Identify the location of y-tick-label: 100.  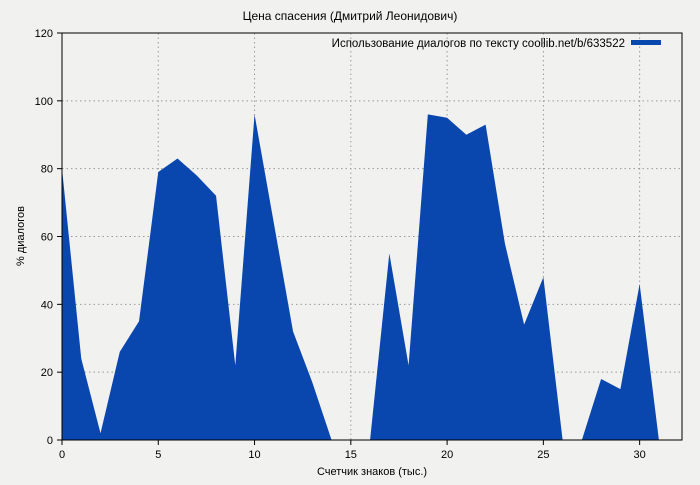
(44, 102).